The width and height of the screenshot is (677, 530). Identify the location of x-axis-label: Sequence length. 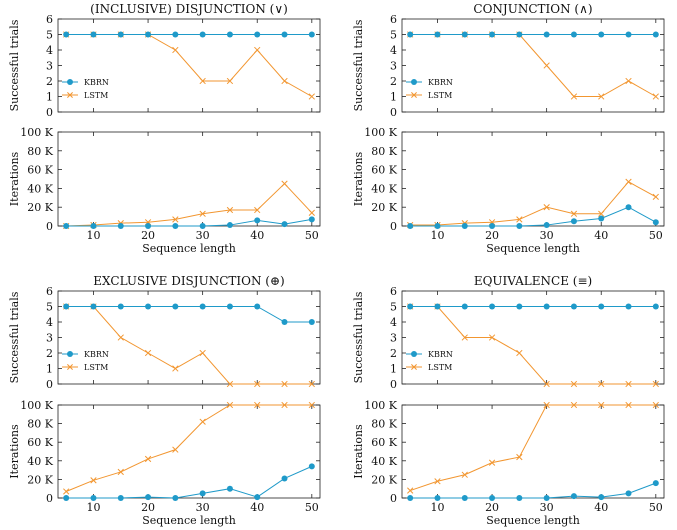
(533, 520).